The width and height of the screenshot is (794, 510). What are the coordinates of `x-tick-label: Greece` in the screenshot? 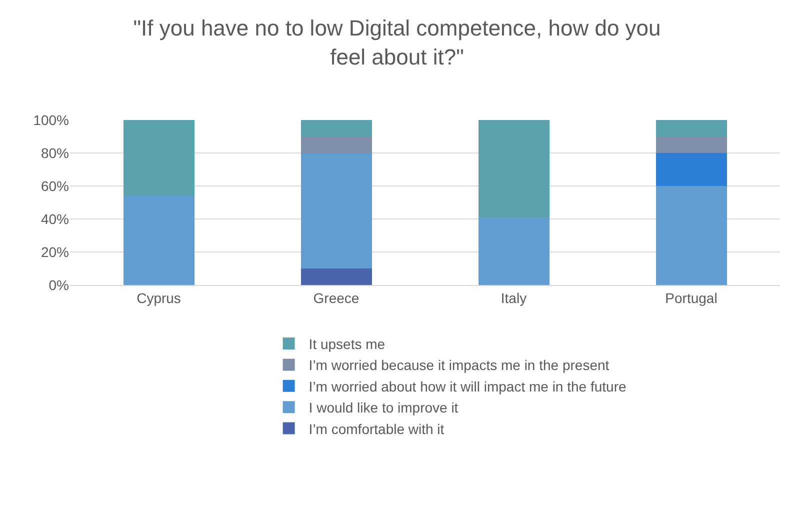 It's located at (336, 298).